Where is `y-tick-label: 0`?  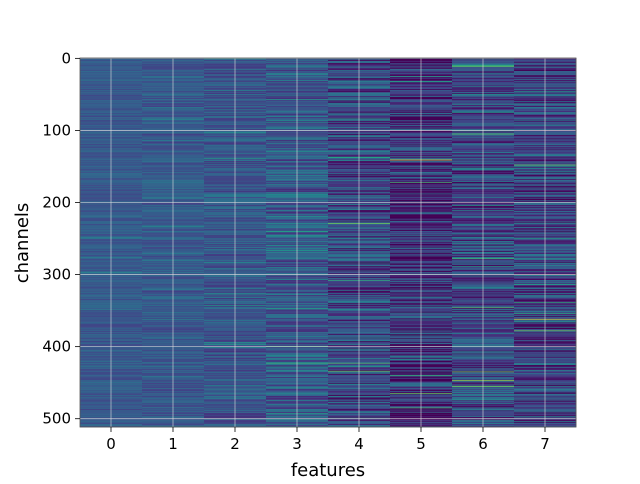
y-tick-label: 0 is located at coordinates (66, 58).